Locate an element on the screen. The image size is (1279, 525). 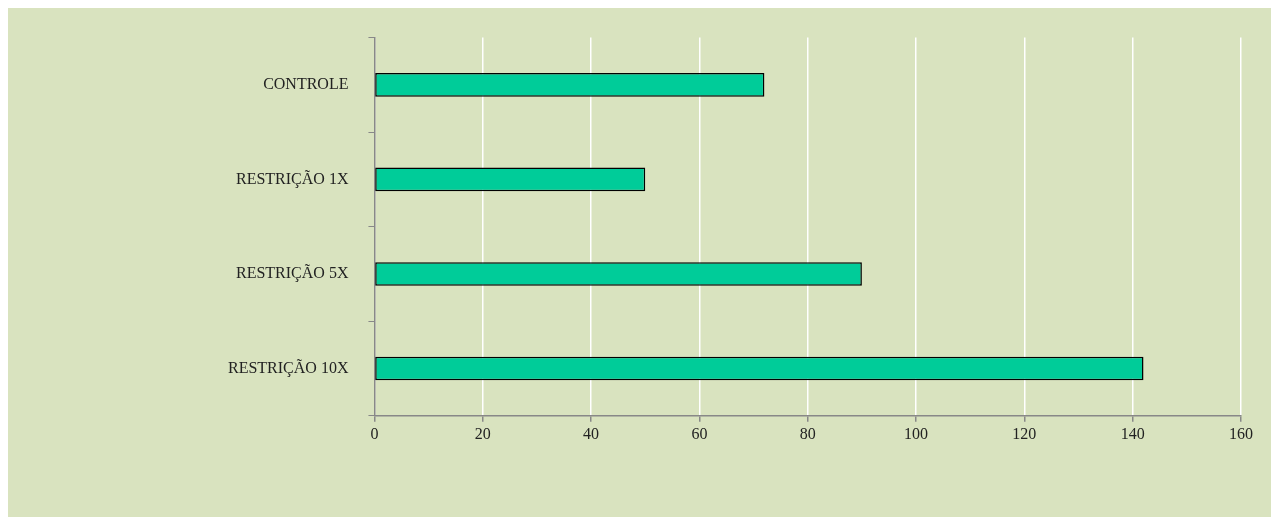
x-tick-label: 120 is located at coordinates (1024, 433).